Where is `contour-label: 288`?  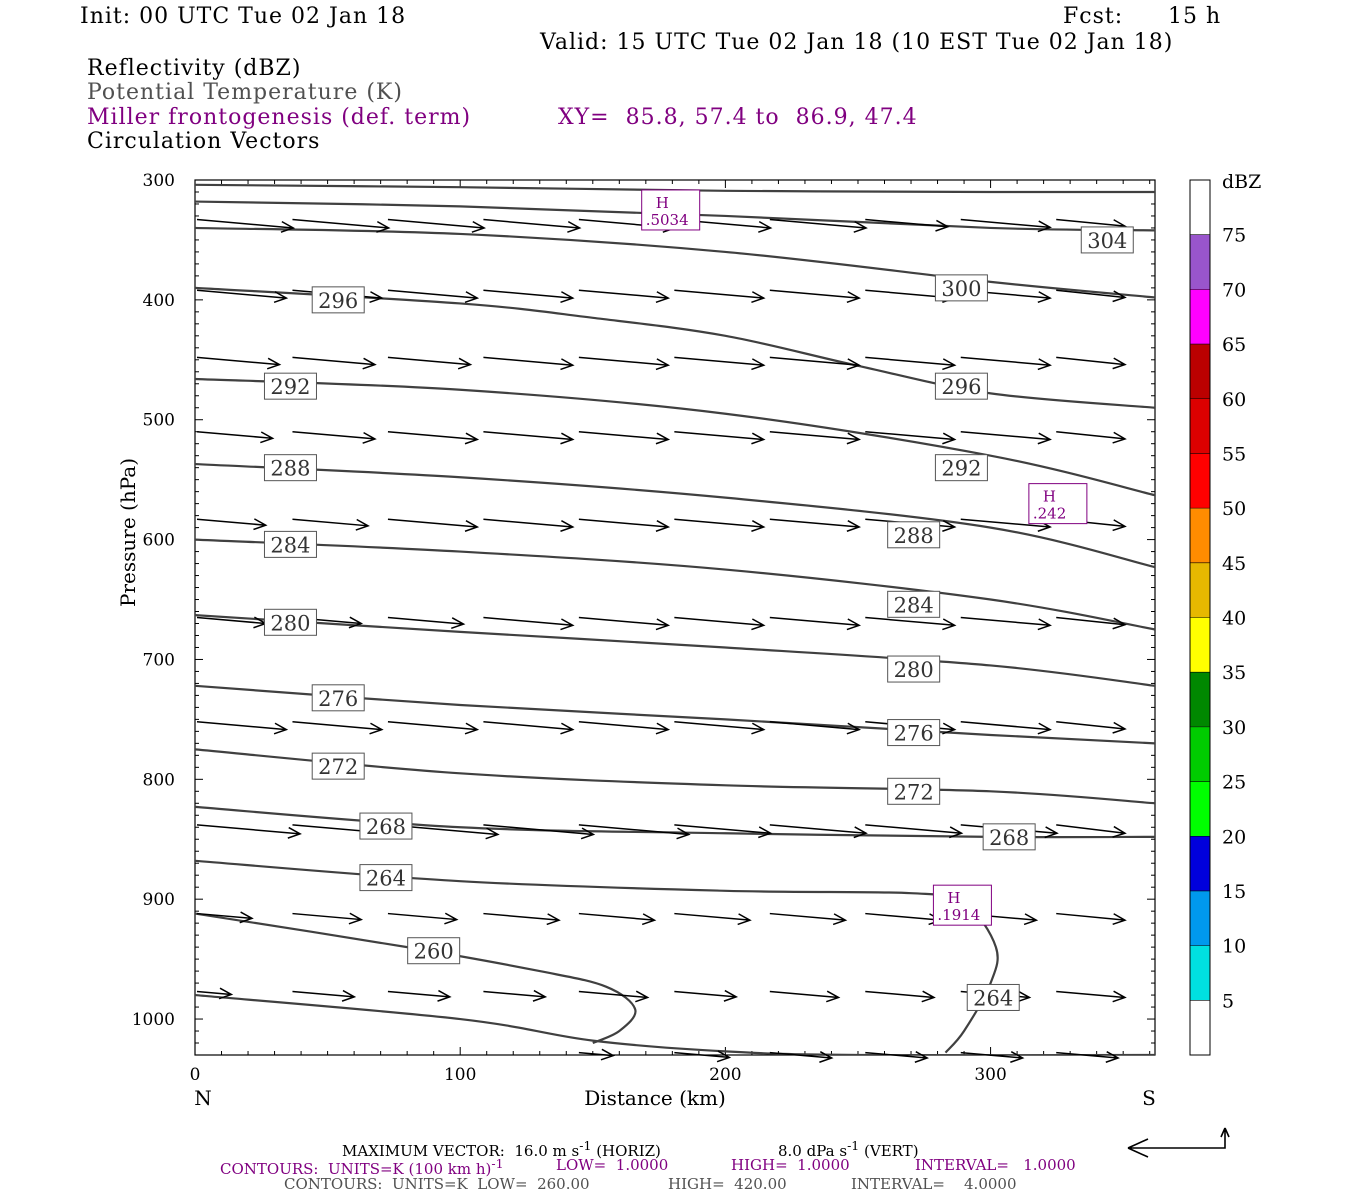 contour-label: 288 is located at coordinates (914, 536).